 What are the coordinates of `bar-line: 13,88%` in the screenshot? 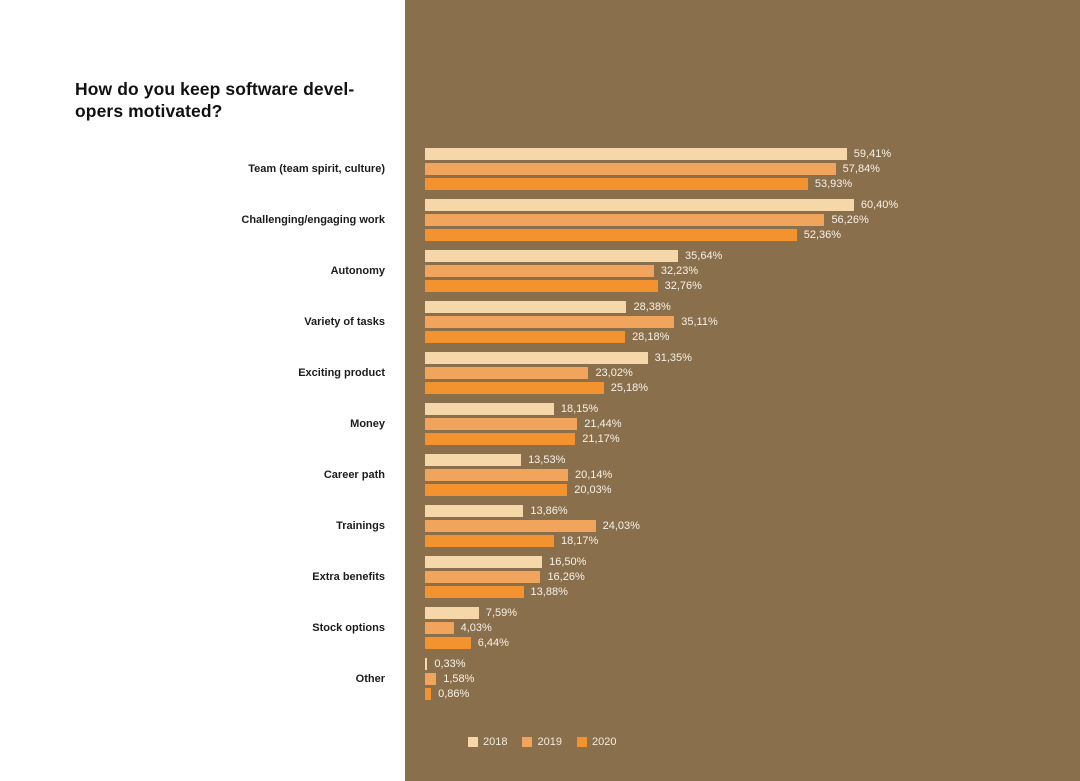 It's located at (505, 592).